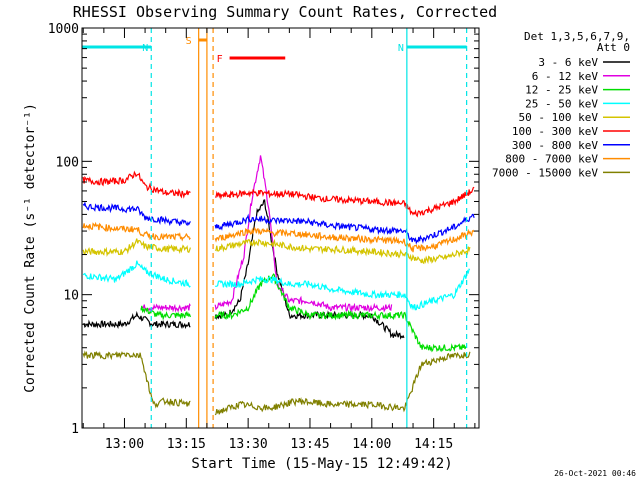 This screenshot has width=640, height=480. I want to click on legend-label-6: 300 - 800 keV, so click(555, 145).